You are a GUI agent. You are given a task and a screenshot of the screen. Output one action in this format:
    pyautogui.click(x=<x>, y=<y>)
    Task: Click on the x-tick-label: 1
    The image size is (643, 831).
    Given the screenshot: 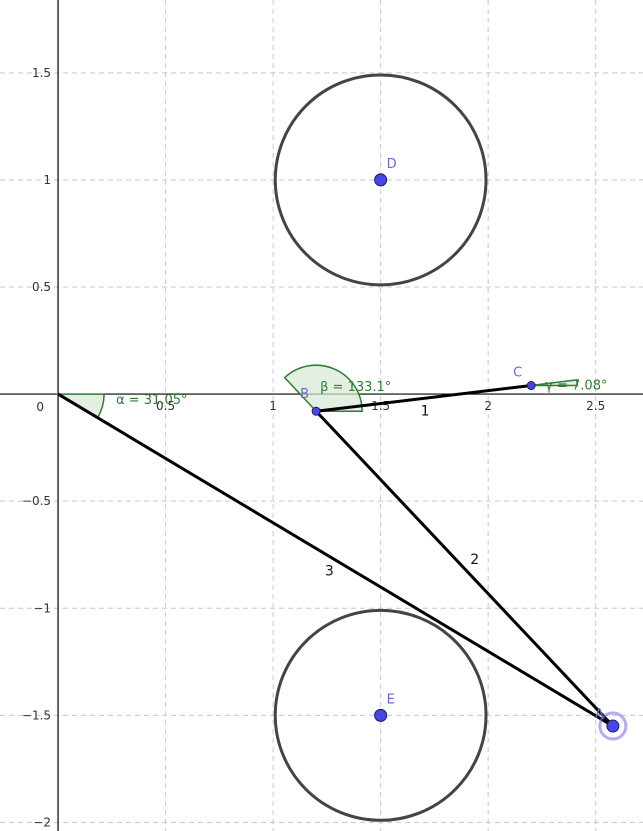 What is the action you would take?
    pyautogui.click(x=273, y=406)
    